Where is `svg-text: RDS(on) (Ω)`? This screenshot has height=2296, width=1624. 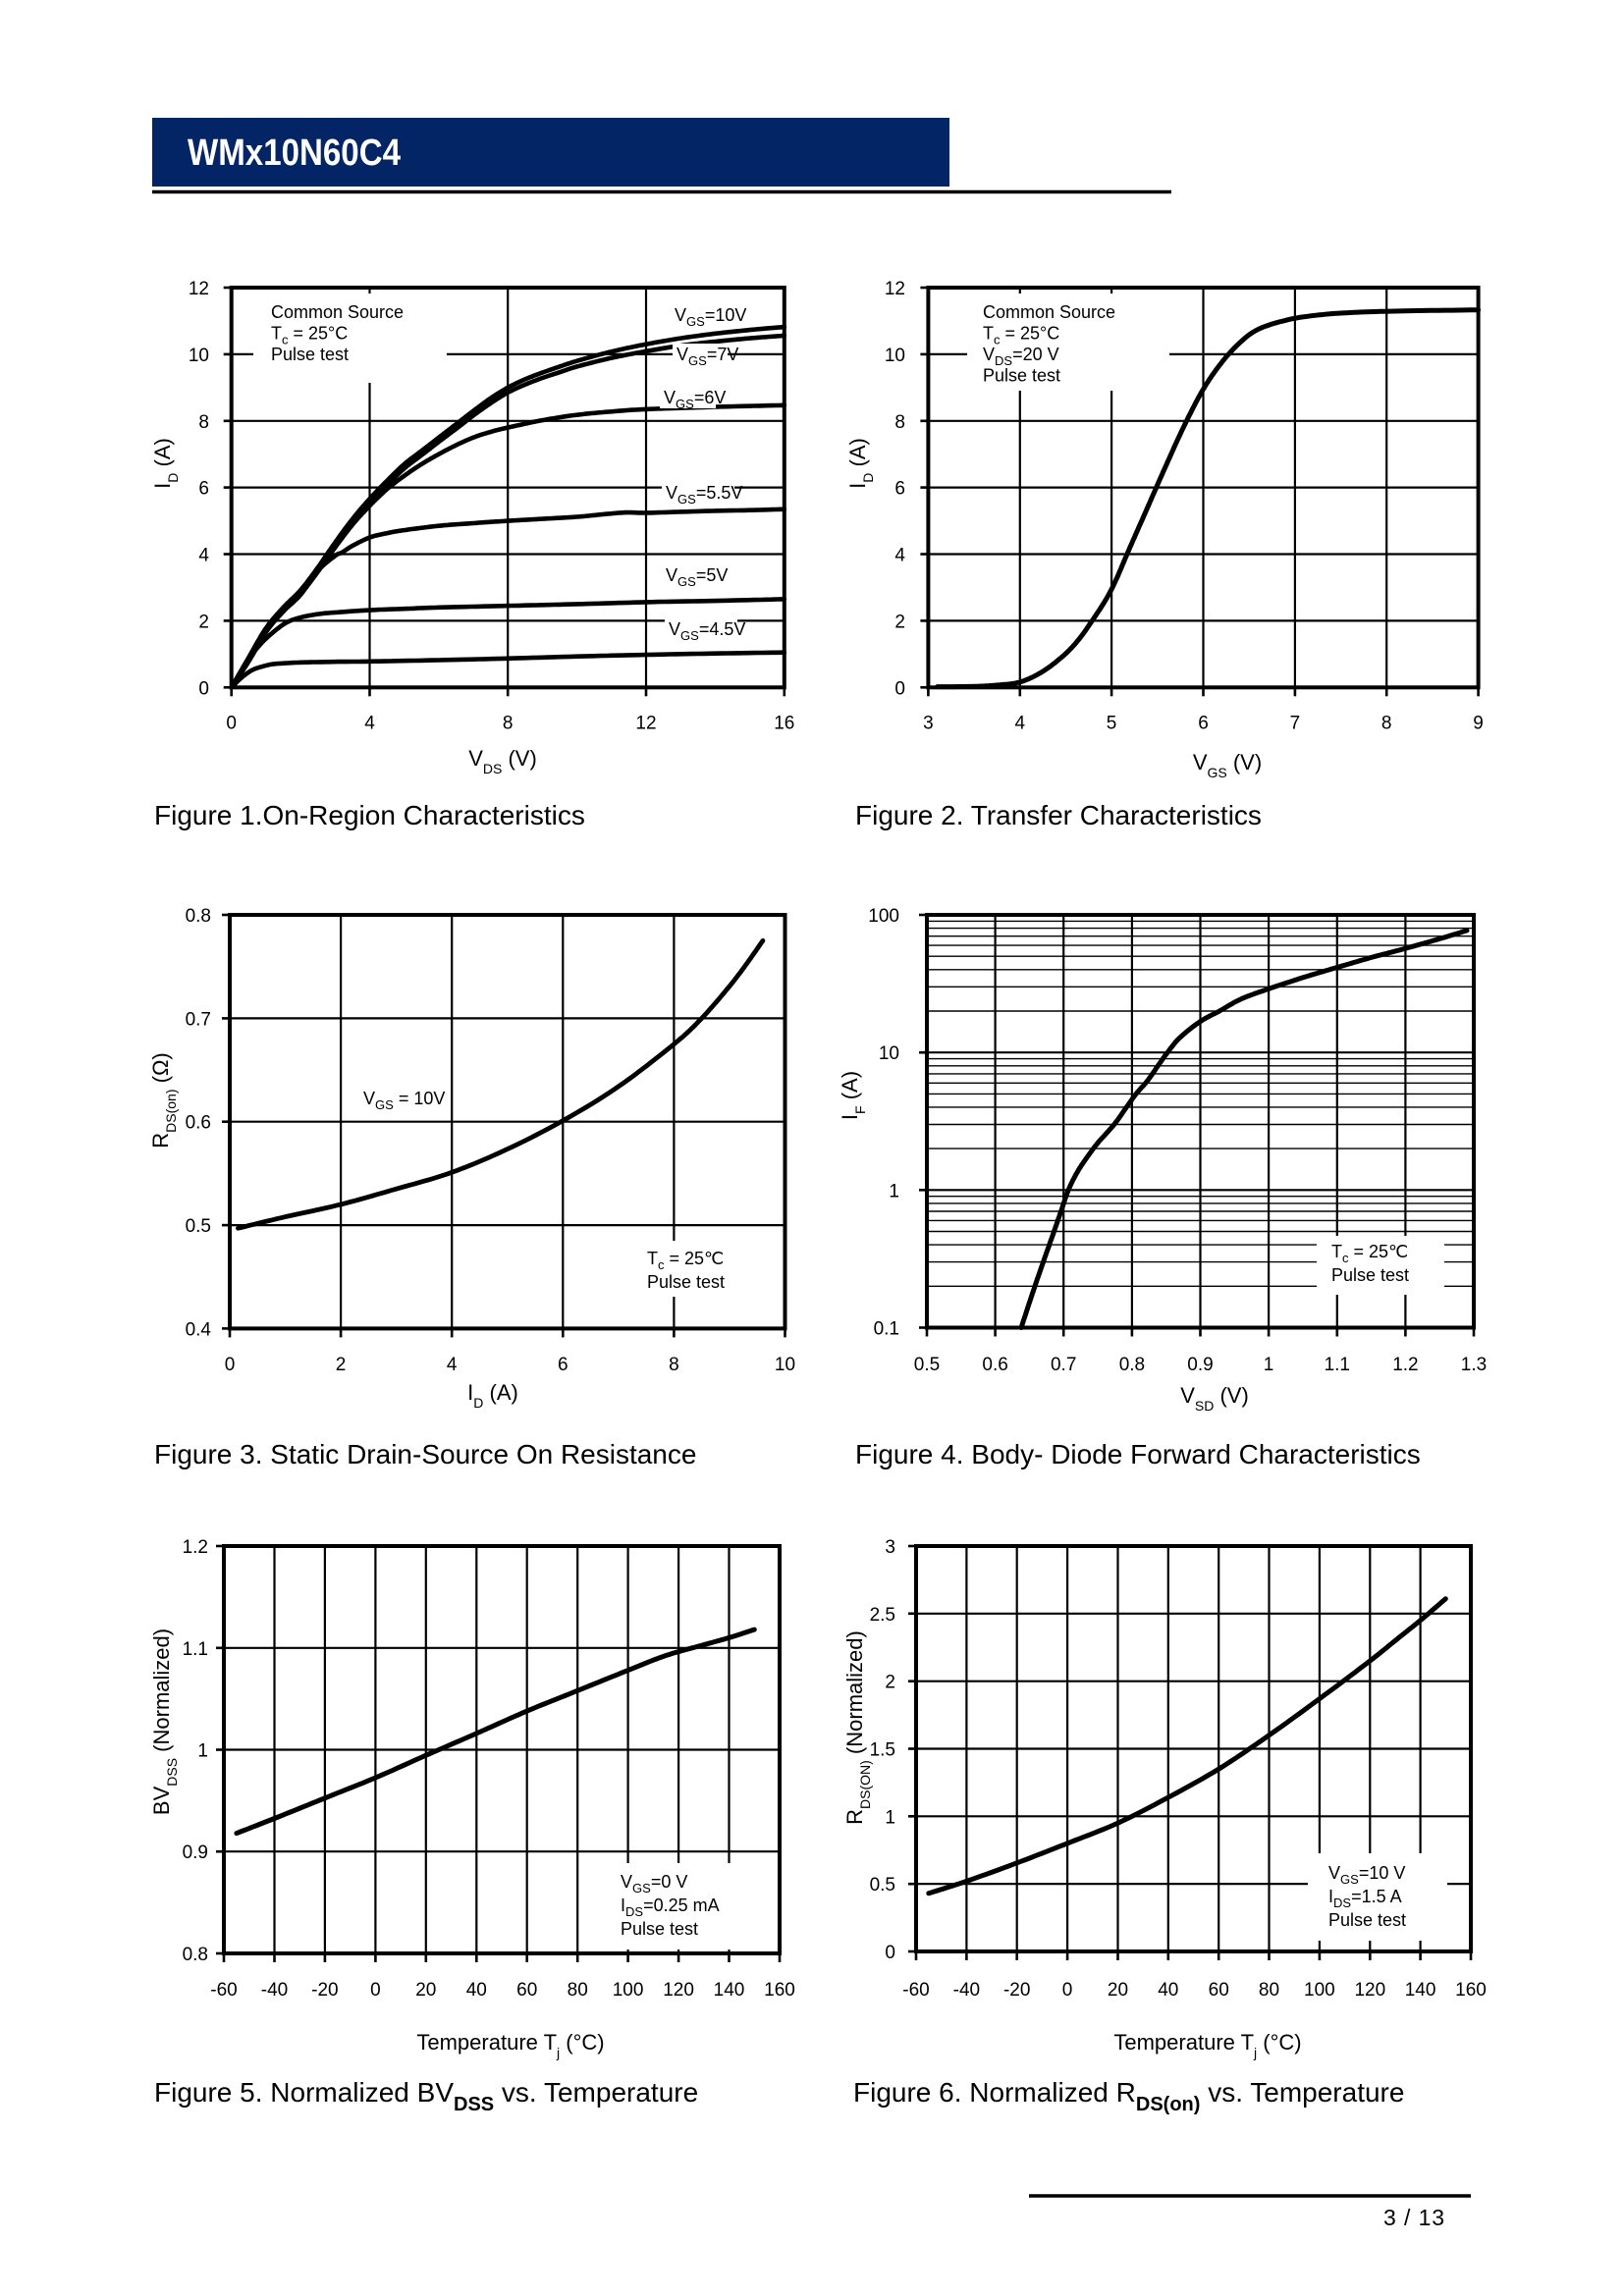 svg-text: RDS(on) (Ω) is located at coordinates (163, 1100).